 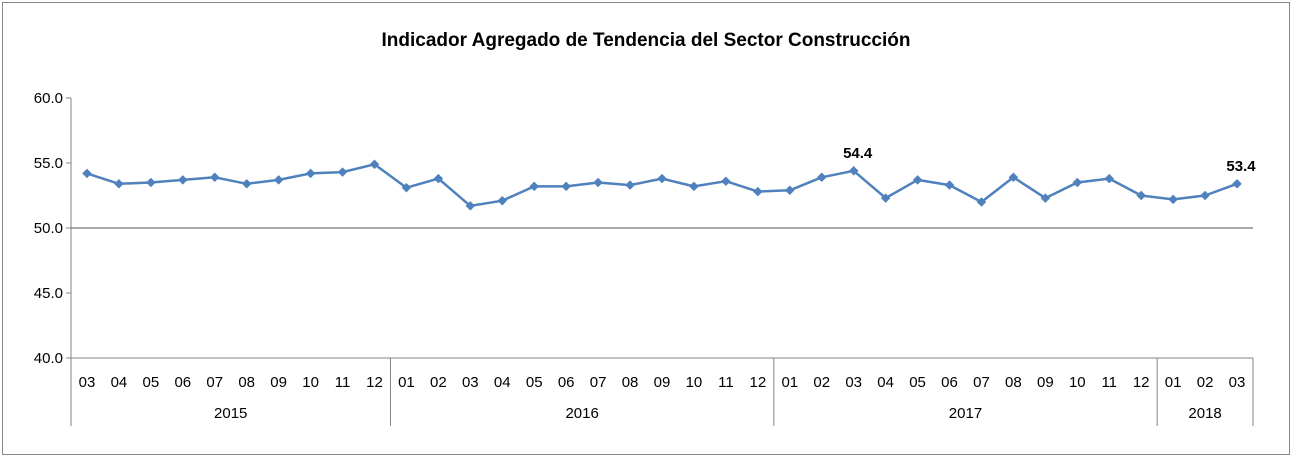 I want to click on y-tick-label: 60.0, so click(x=48, y=98).